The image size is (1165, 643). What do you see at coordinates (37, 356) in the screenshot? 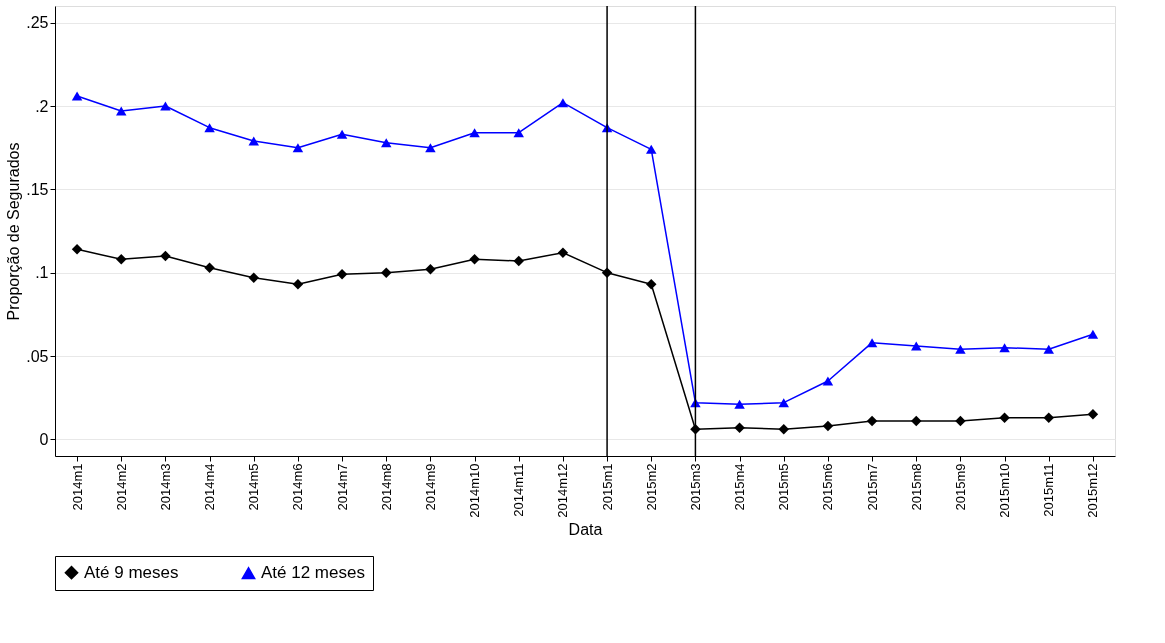
I see `y-tick-label: .05` at bounding box center [37, 356].